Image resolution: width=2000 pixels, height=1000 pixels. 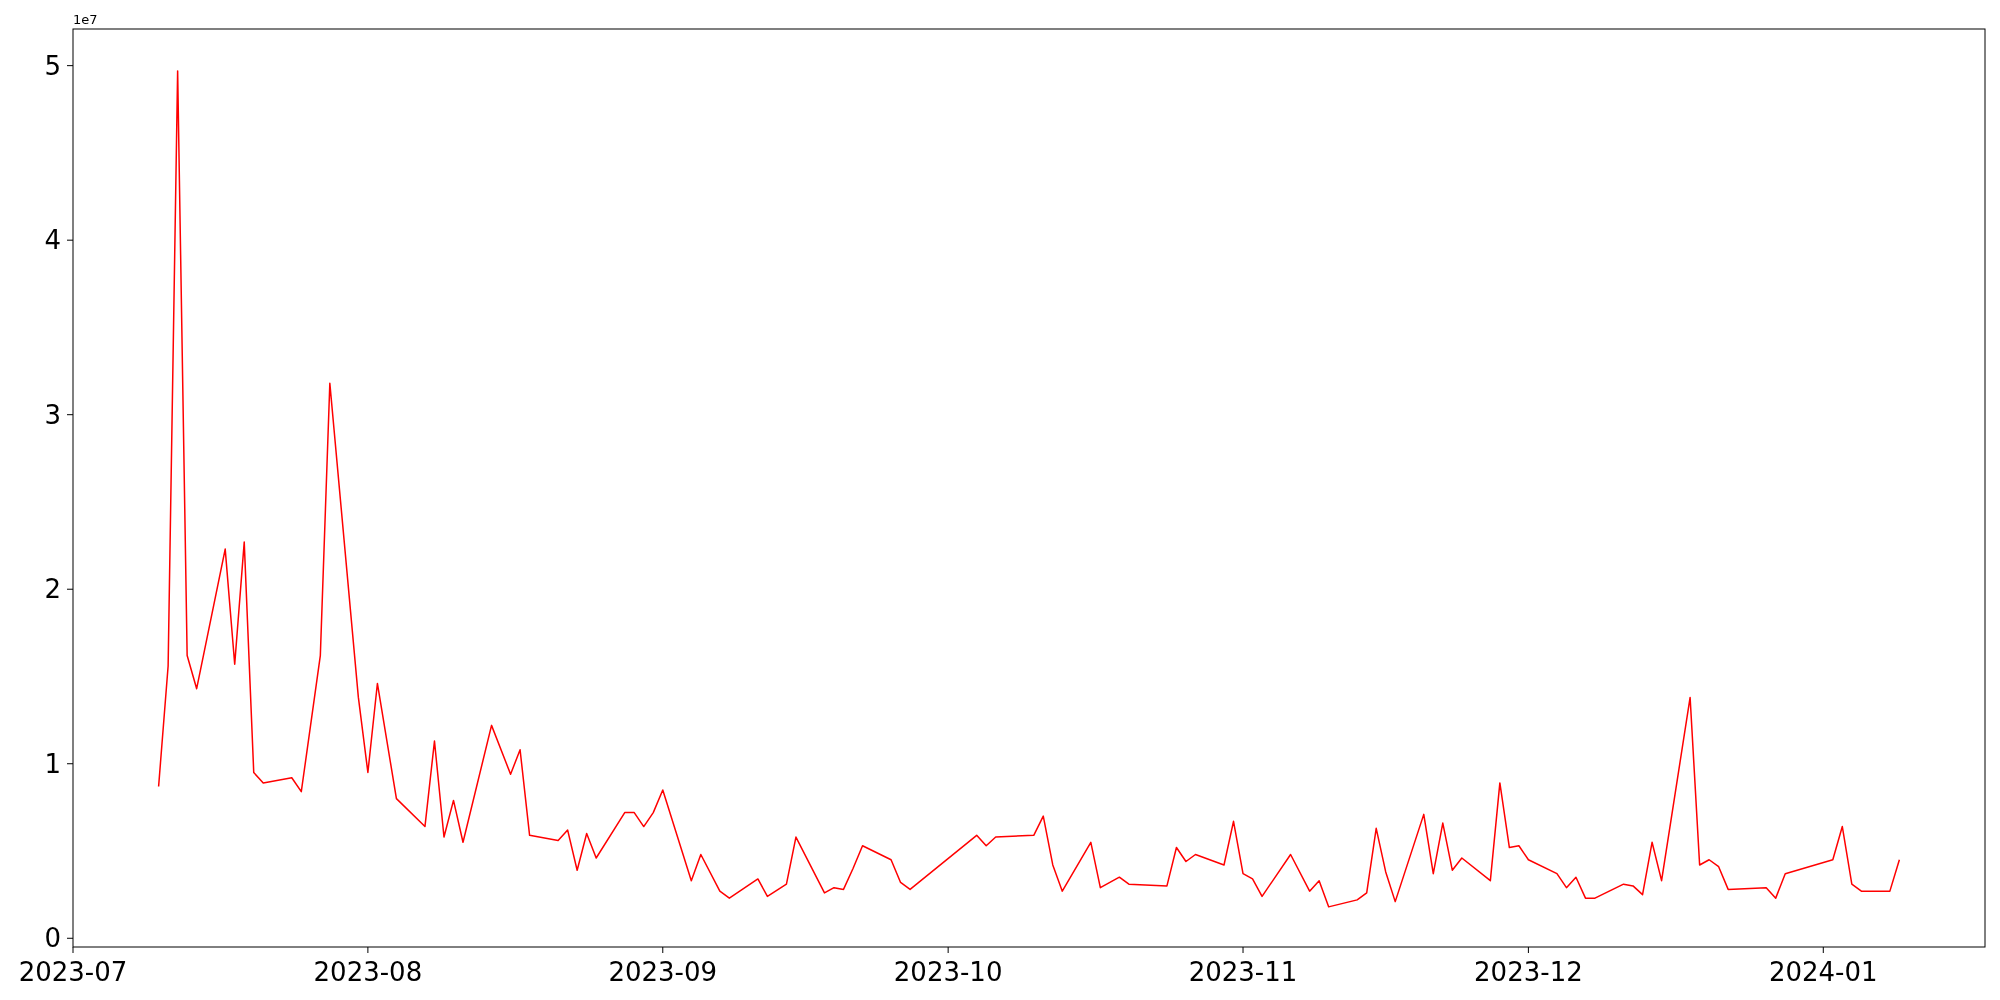 What do you see at coordinates (85, 19) in the screenshot?
I see `text: 1e7` at bounding box center [85, 19].